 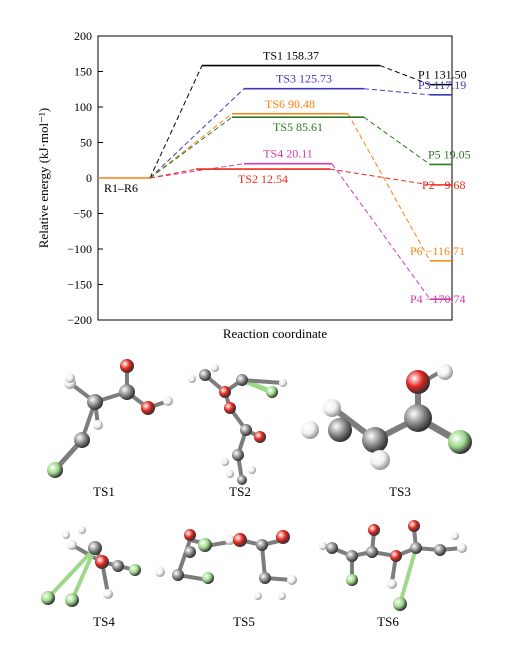 What do you see at coordinates (449, 154) in the screenshot?
I see `product-label: P5 19.05` at bounding box center [449, 154].